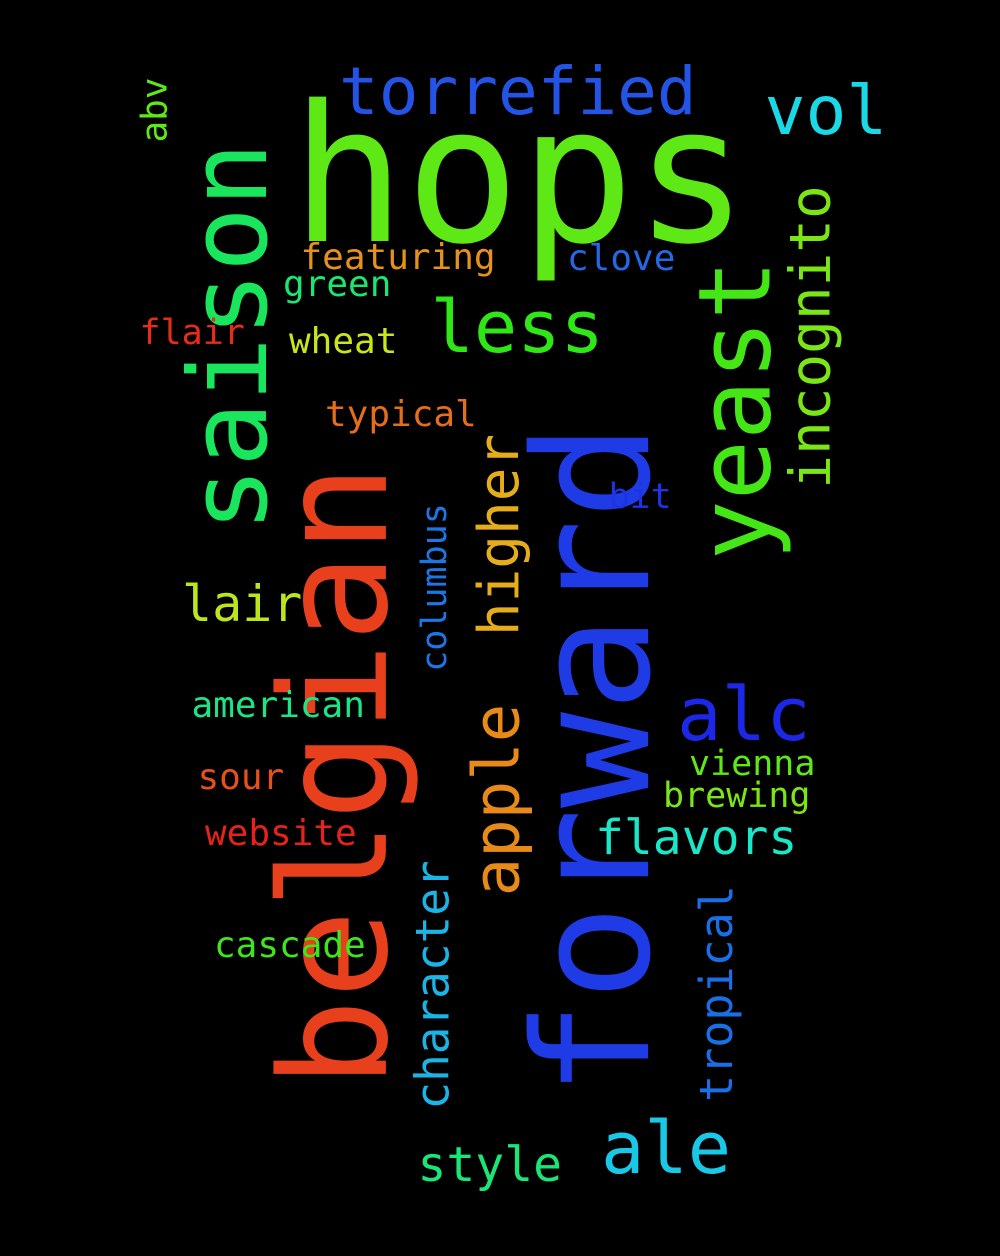 The width and height of the screenshot is (1000, 1256). I want to click on word-bit: bit, so click(640, 496).